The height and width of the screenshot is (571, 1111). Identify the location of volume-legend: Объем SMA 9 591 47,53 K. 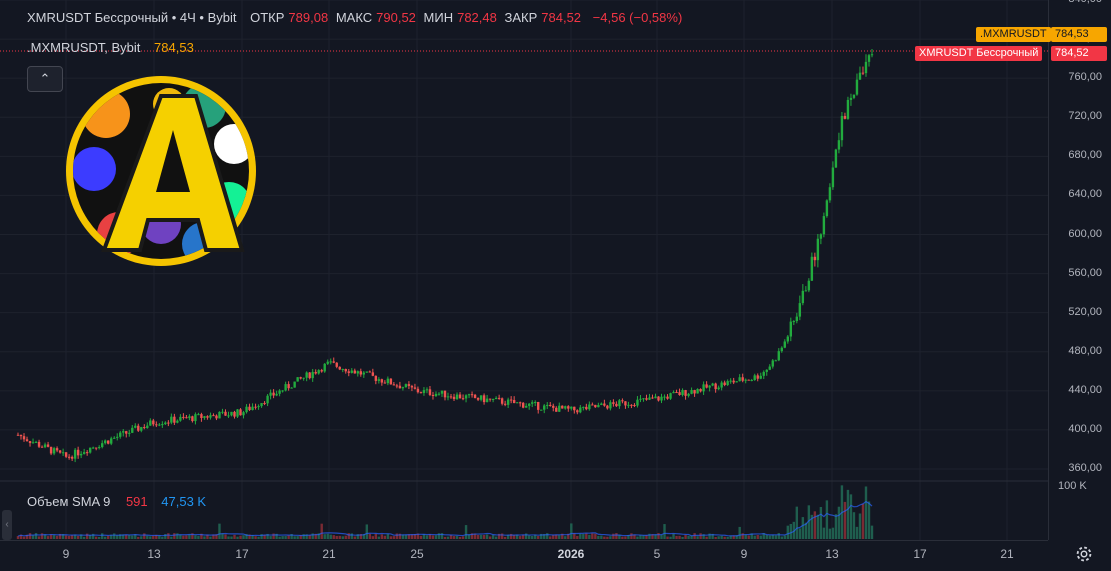
(118, 501).